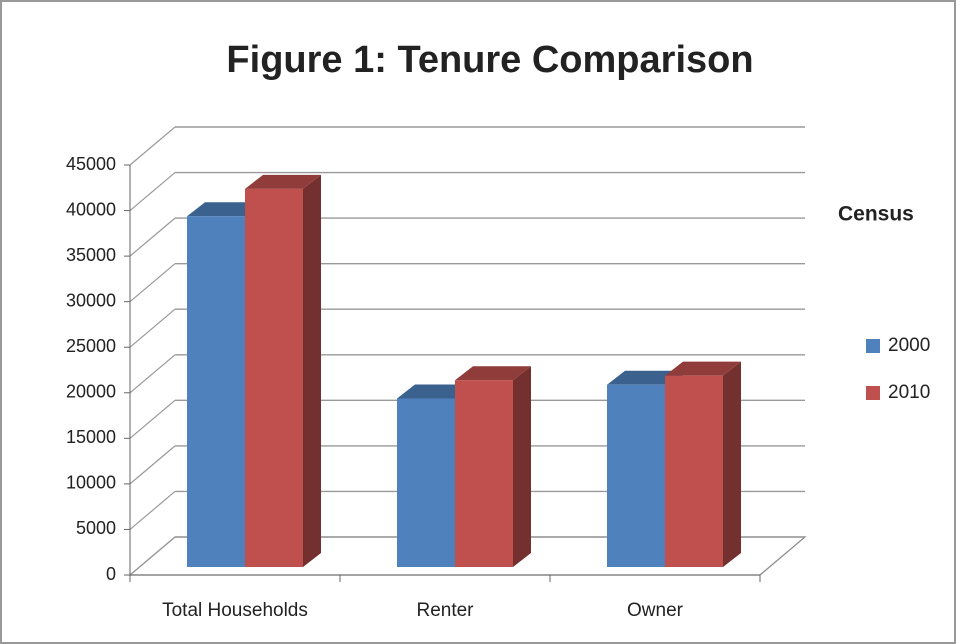 The height and width of the screenshot is (644, 956). I want to click on y-tick-label: 40000, so click(91, 209).